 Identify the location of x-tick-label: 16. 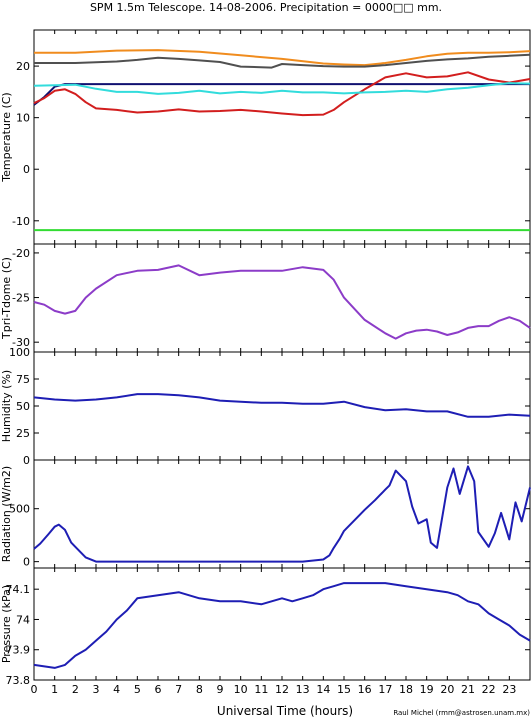
(365, 689).